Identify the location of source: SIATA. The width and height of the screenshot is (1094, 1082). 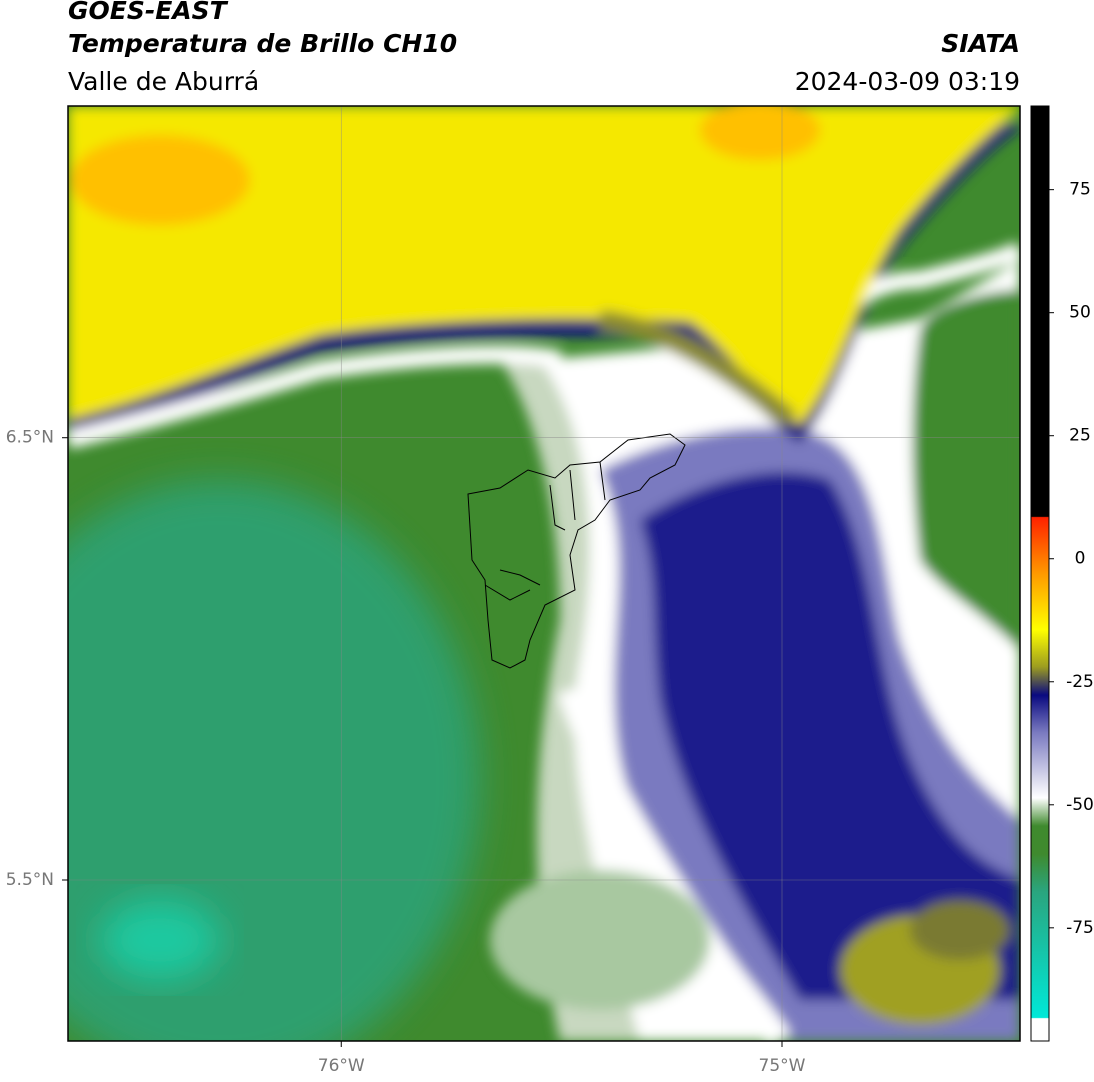
(980, 43).